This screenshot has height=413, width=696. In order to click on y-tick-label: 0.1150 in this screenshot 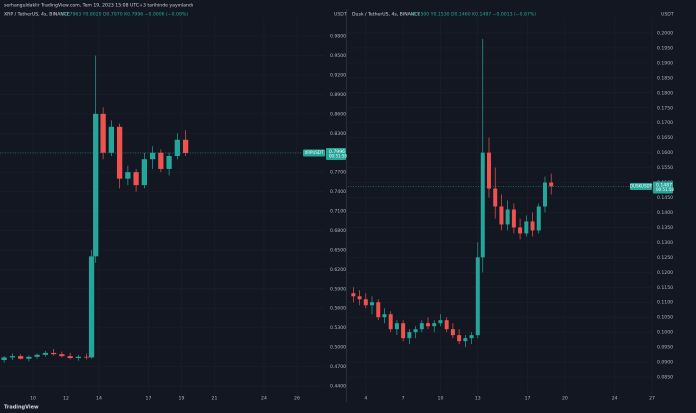, I will do `click(665, 288)`.